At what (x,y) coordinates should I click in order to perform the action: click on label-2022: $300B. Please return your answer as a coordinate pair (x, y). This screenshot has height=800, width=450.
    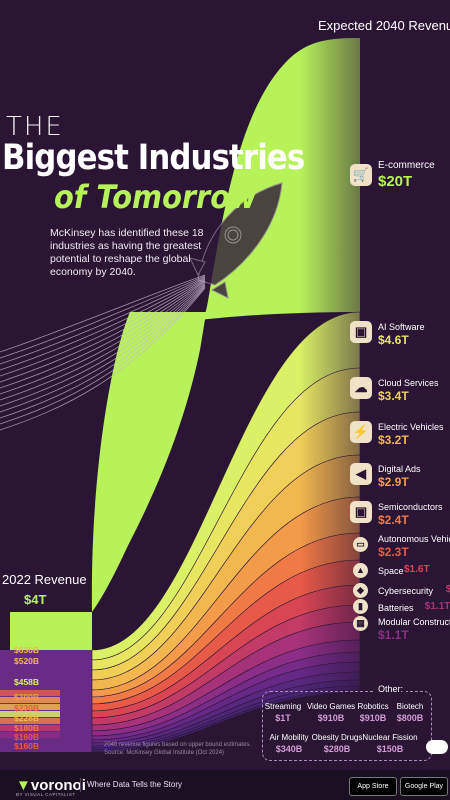
    Looking at the image, I should click on (27, 697).